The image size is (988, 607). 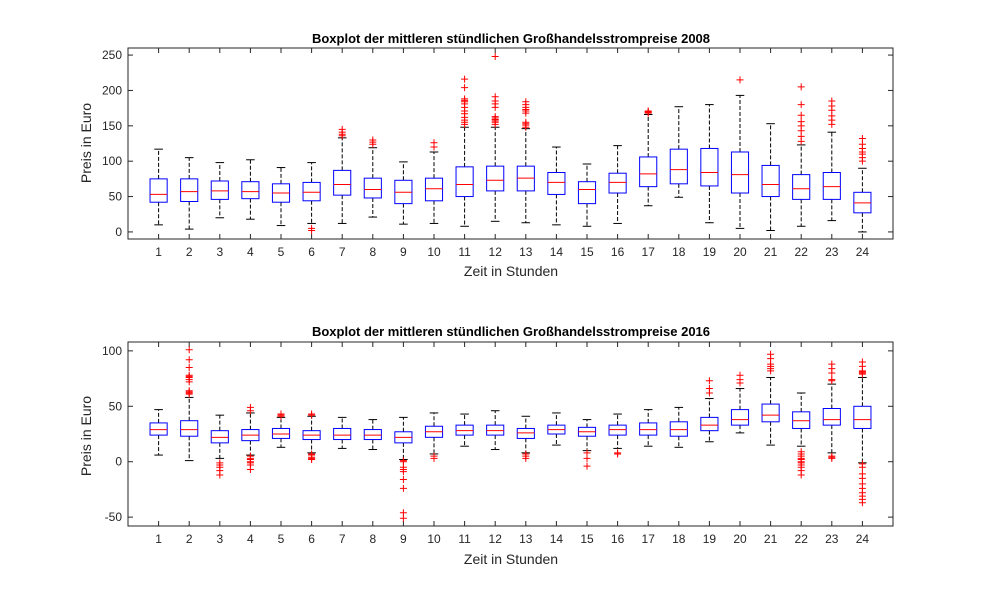 What do you see at coordinates (434, 252) in the screenshot?
I see `x-tick-label: 10` at bounding box center [434, 252].